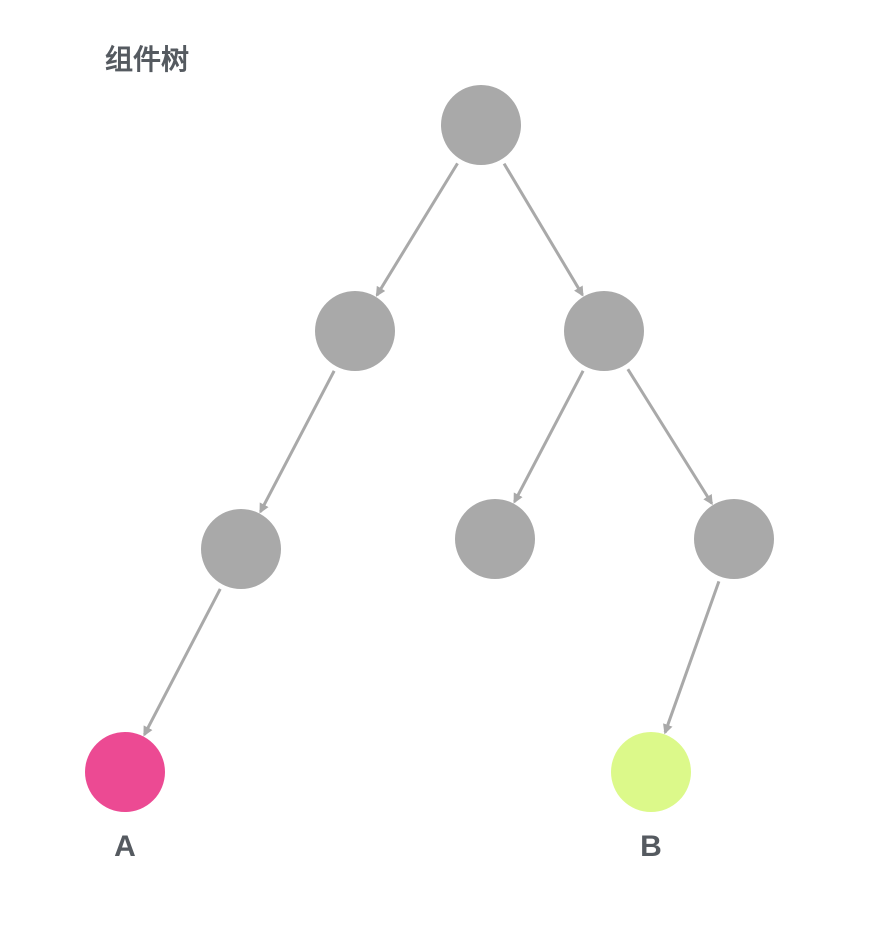 This screenshot has height=932, width=892. I want to click on edge-left-to-left-child, so click(297, 442).